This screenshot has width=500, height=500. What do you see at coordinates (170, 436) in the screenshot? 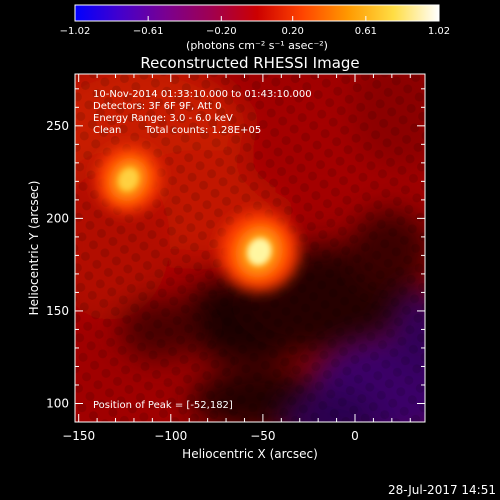
I see `x-tick-label: −100` at bounding box center [170, 436].